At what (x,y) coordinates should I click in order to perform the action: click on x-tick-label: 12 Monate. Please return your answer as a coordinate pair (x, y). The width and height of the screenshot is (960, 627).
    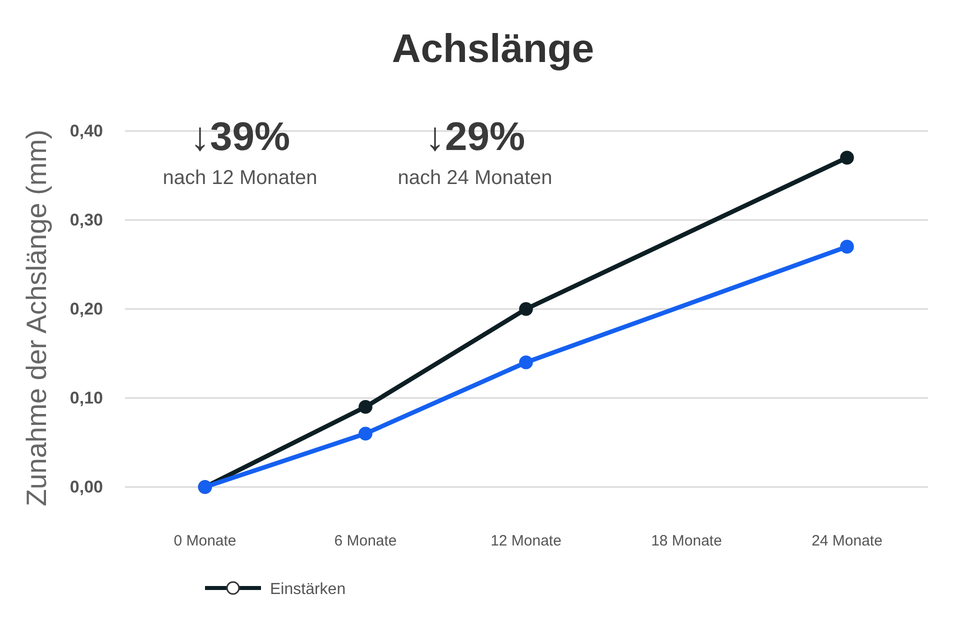
    Looking at the image, I should click on (526, 541).